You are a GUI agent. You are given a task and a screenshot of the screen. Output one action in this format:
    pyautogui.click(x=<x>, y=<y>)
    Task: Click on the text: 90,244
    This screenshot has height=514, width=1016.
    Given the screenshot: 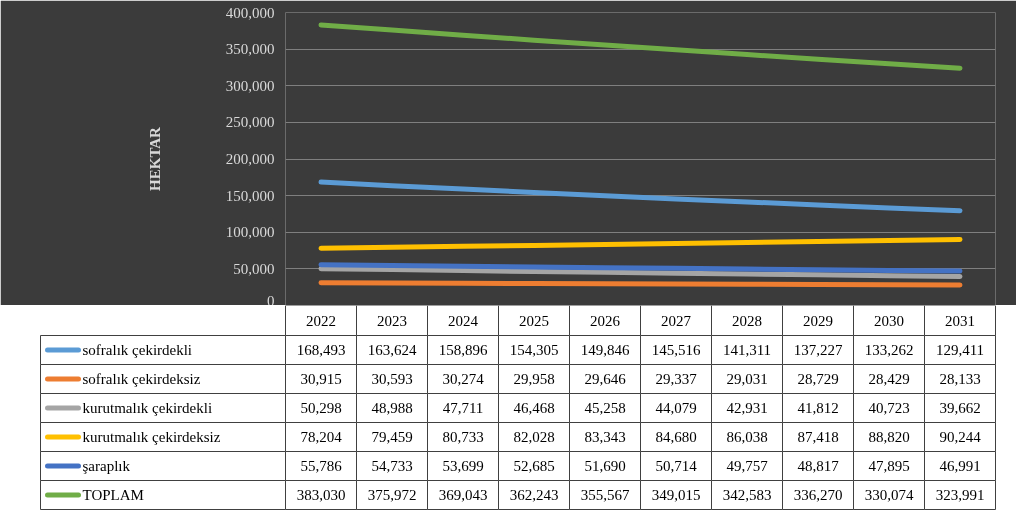 What is the action you would take?
    pyautogui.click(x=960, y=437)
    